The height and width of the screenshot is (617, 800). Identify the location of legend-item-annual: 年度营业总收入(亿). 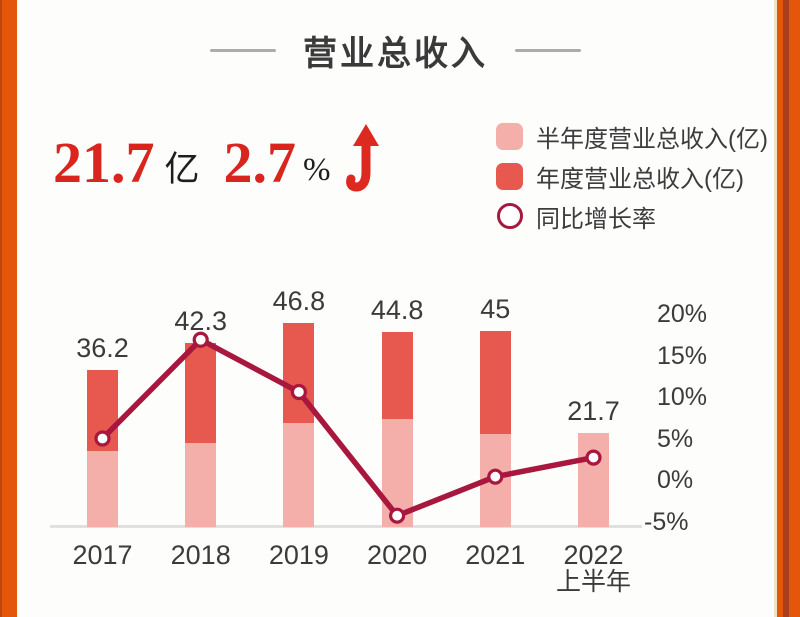
(632, 176).